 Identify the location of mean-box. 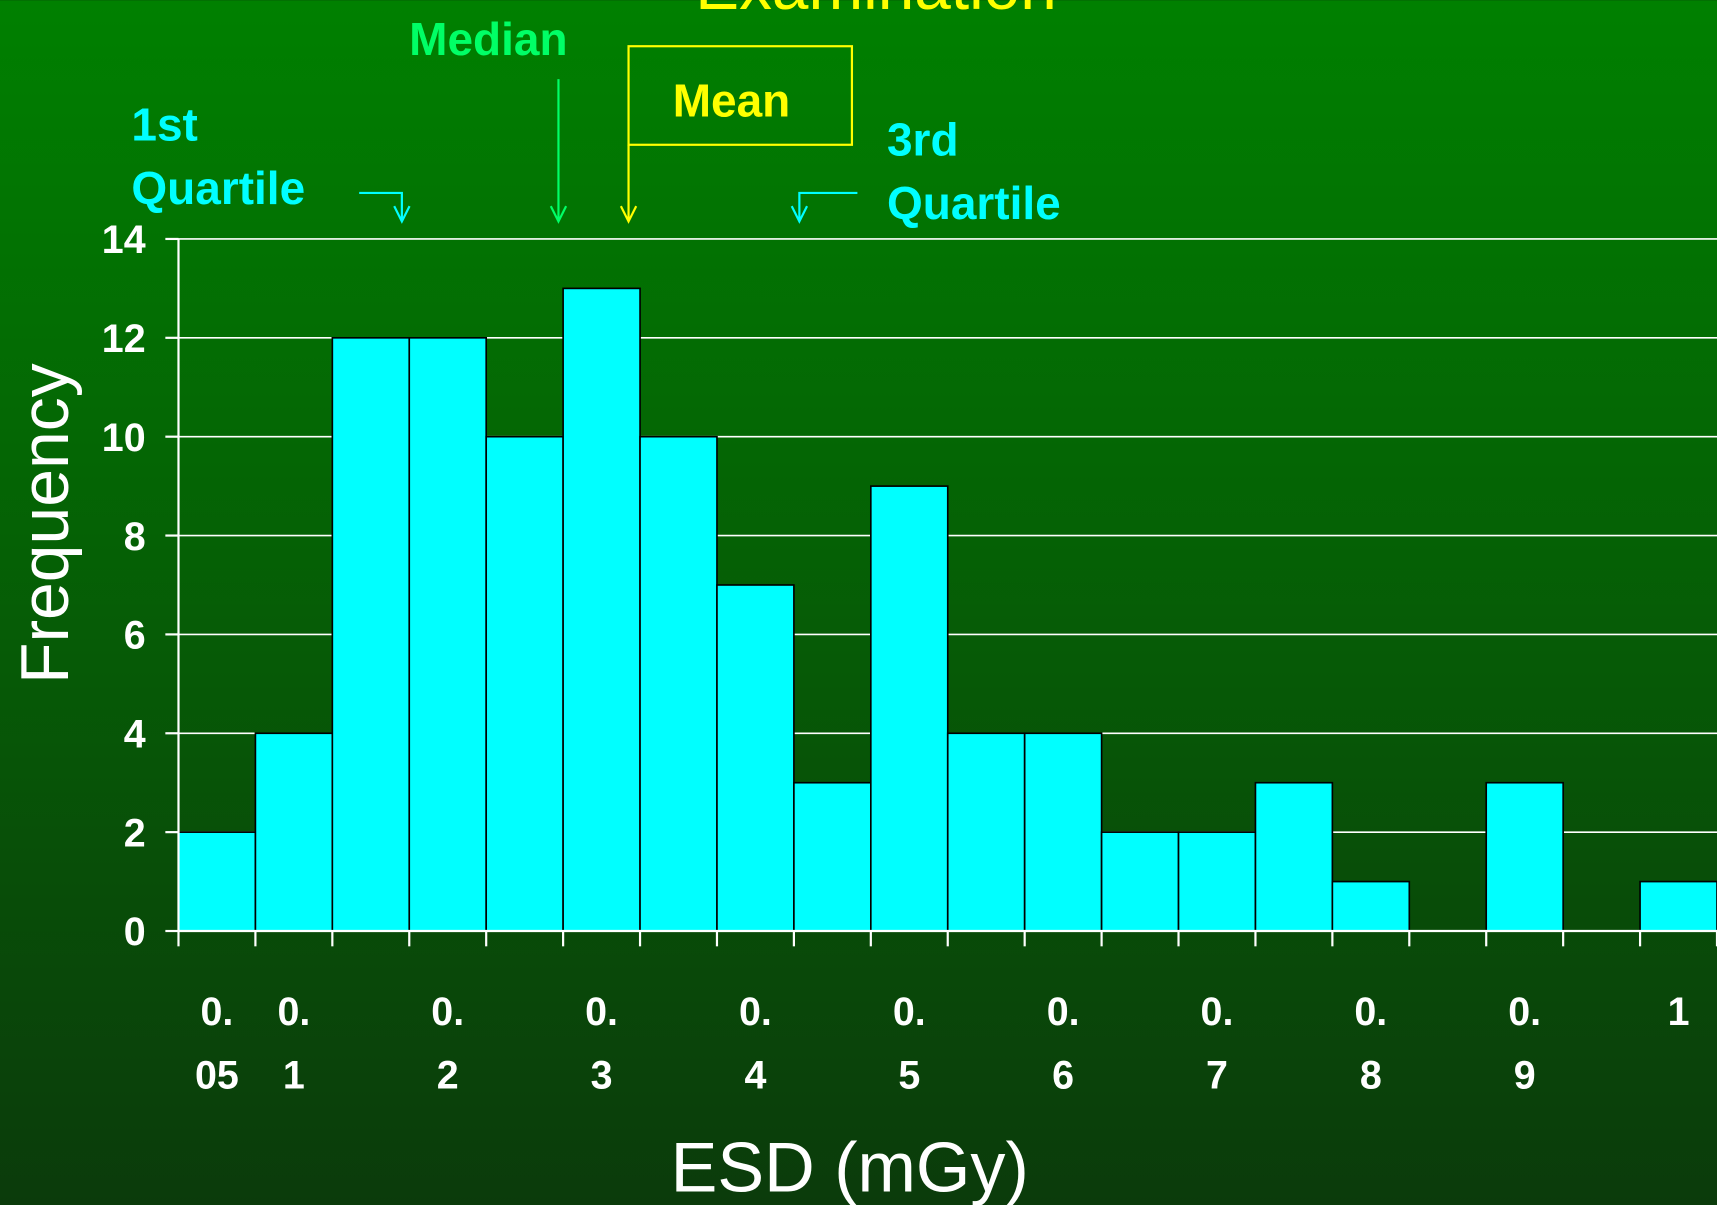
(740, 95).